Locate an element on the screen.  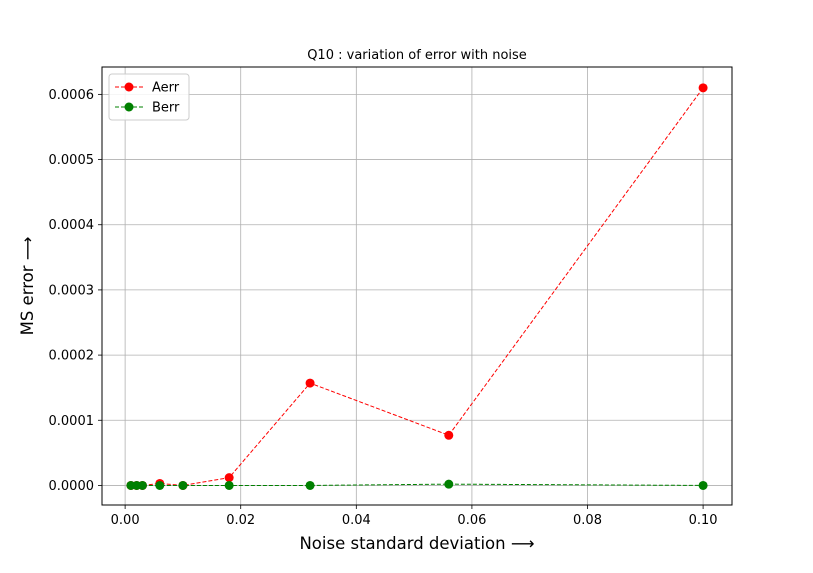
x-tick-label: 0.06 is located at coordinates (471, 520).